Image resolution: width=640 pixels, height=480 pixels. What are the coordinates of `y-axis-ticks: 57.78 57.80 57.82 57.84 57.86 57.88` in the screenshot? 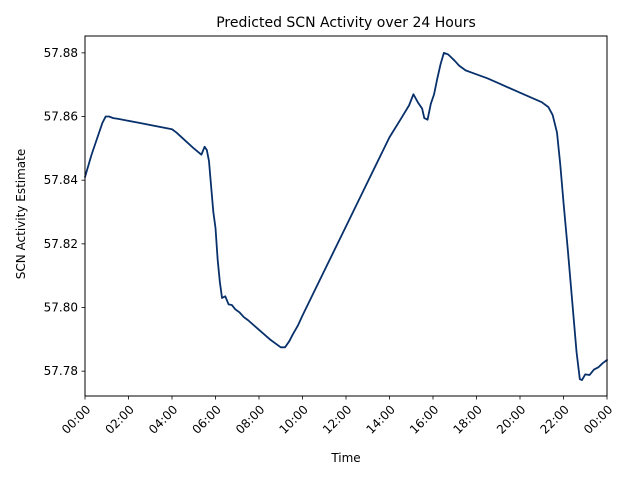 It's located at (64, 212).